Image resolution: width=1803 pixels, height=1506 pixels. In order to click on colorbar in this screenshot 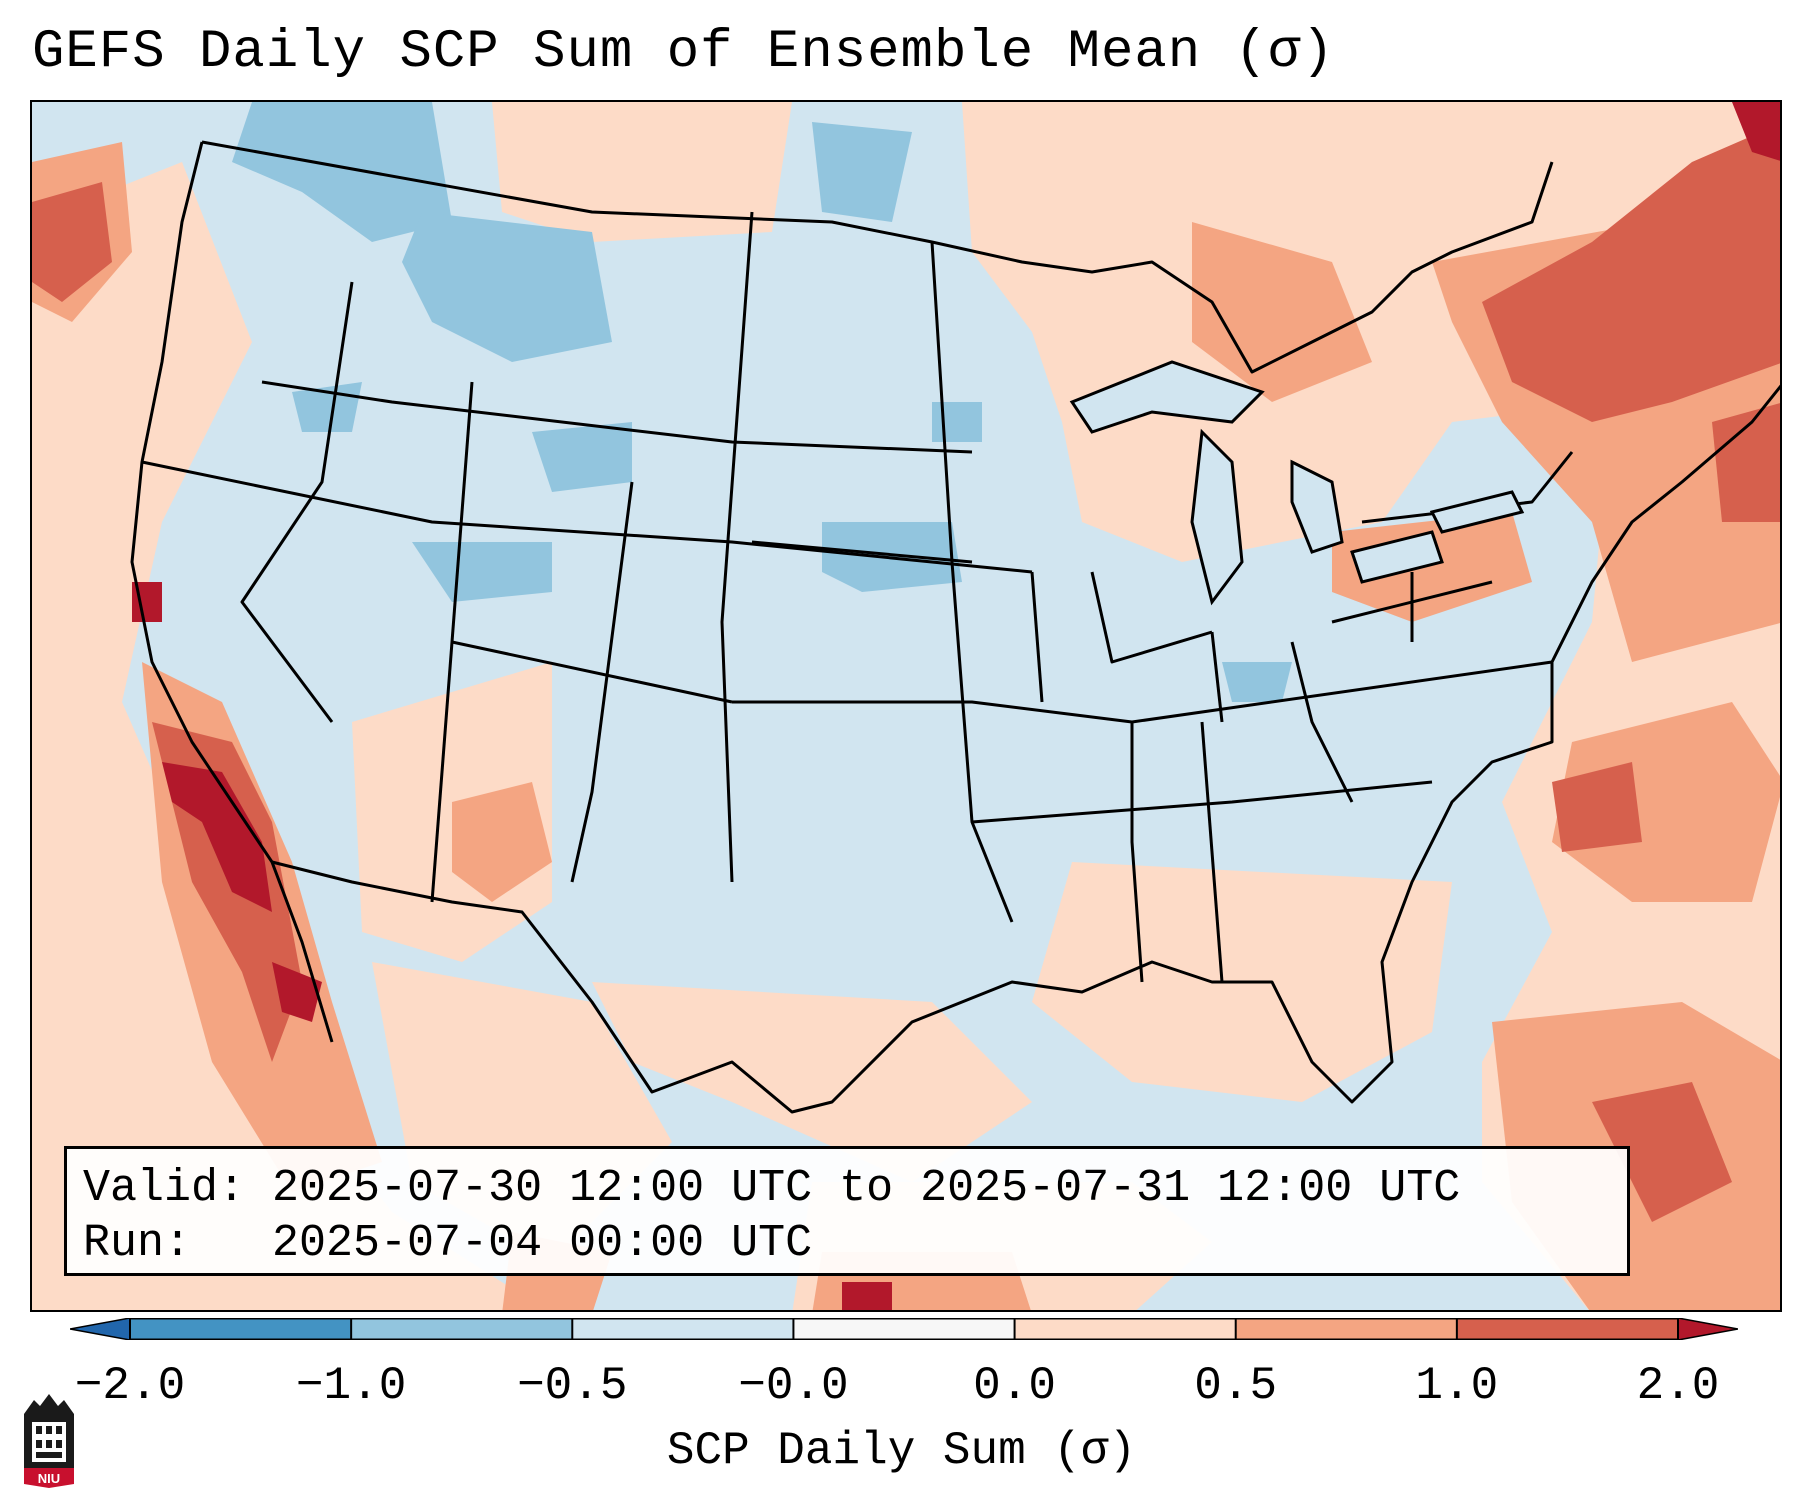, I will do `click(904, 1329)`.